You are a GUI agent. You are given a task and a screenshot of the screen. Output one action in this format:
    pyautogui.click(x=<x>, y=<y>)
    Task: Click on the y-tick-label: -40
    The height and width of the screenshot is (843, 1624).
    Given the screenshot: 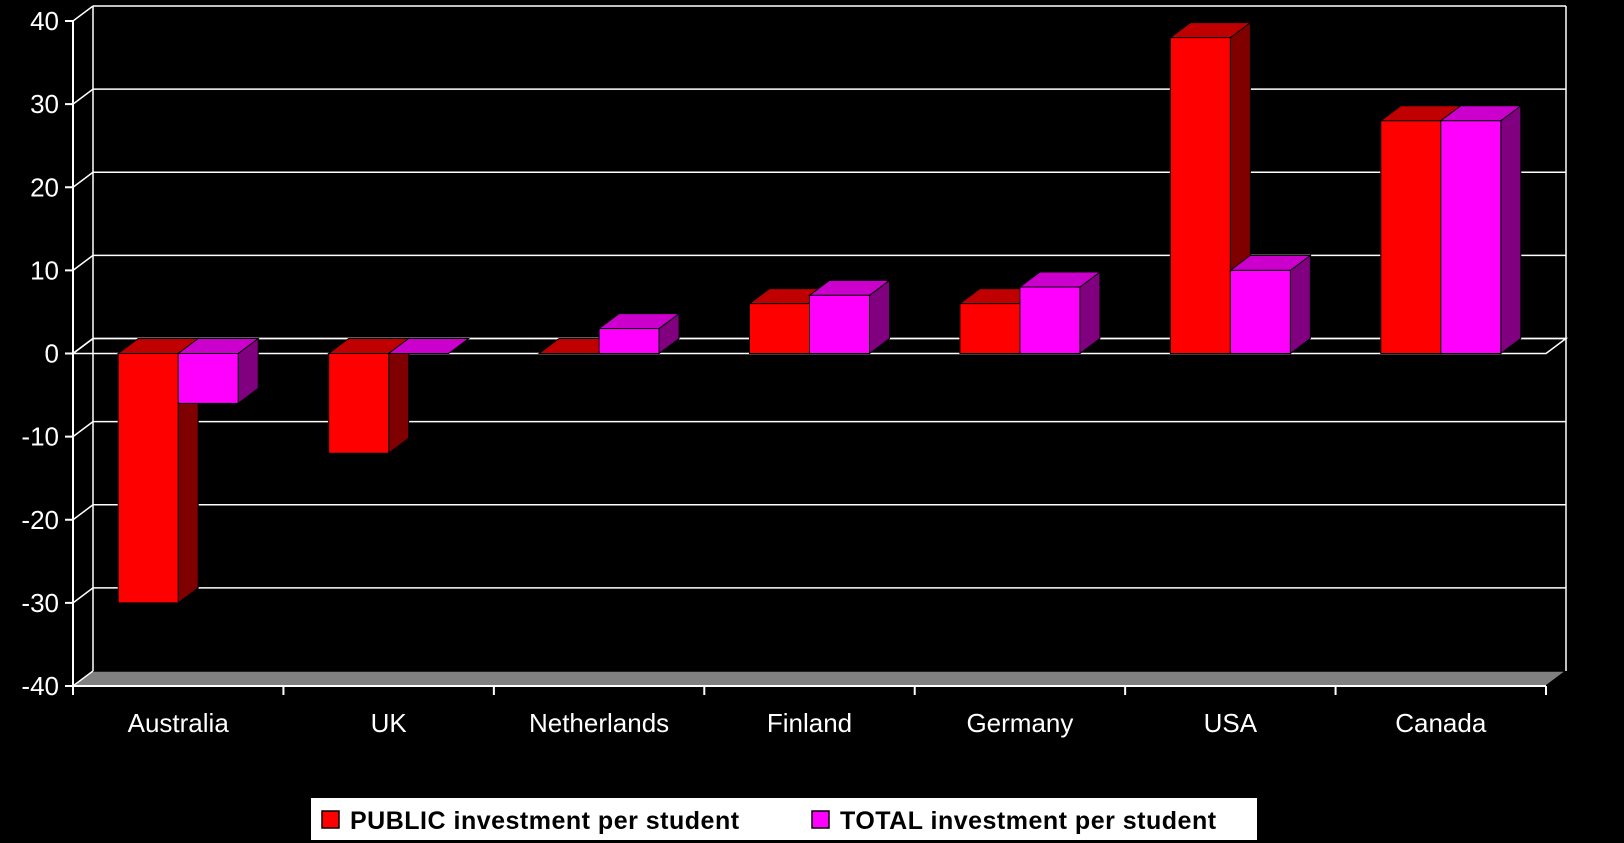 What is the action you would take?
    pyautogui.click(x=40, y=686)
    